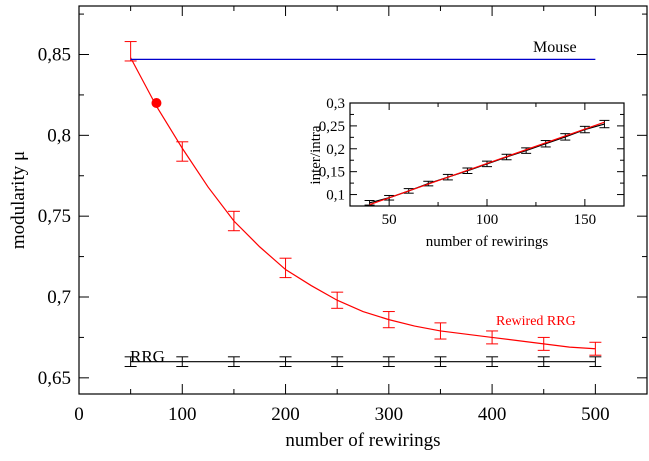 The image size is (649, 461). I want to click on main-y-axis-label: modularity μ, so click(18, 200).